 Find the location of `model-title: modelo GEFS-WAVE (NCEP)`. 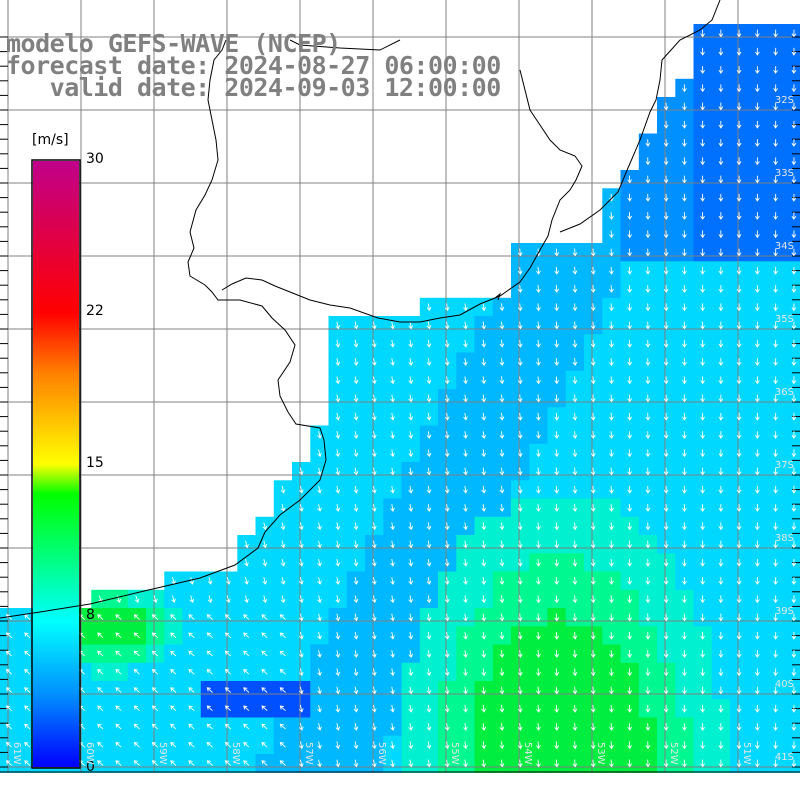

model-title: modelo GEFS-WAVE (NCEP) is located at coordinates (173, 43).